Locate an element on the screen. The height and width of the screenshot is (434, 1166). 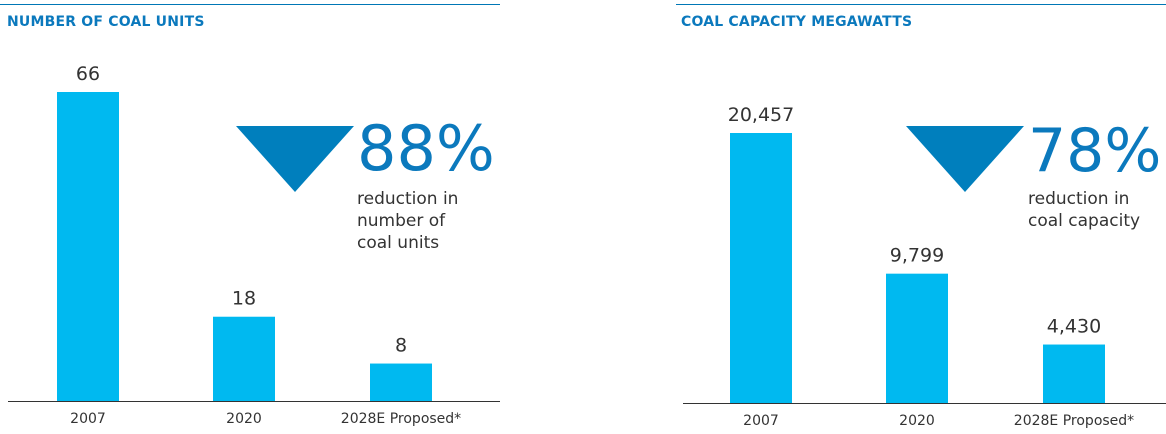
reduction-percent: 88% is located at coordinates (426, 148).